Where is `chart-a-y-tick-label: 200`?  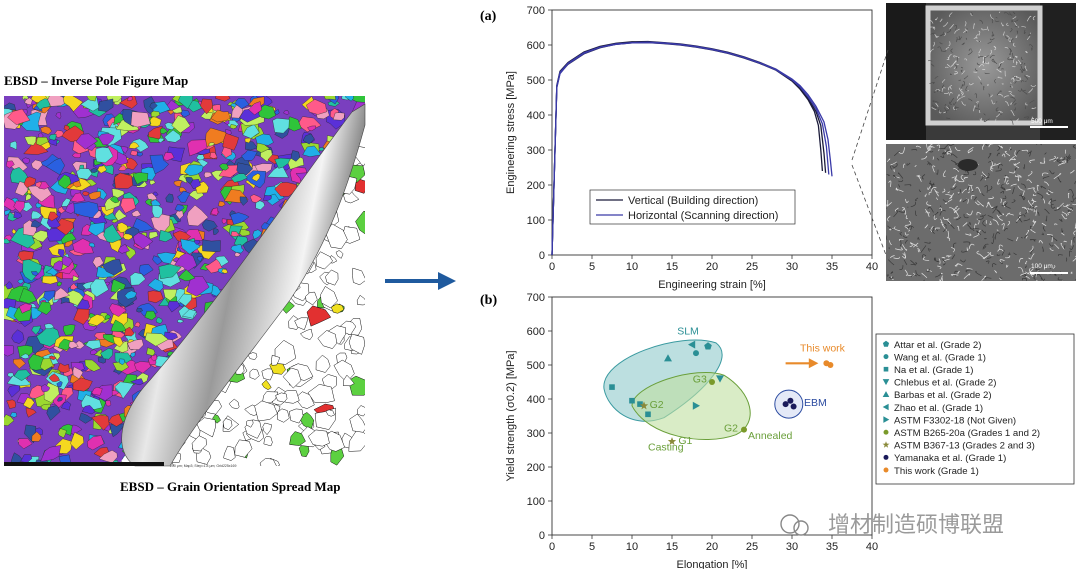
chart-a-y-tick-label: 200 is located at coordinates (536, 186).